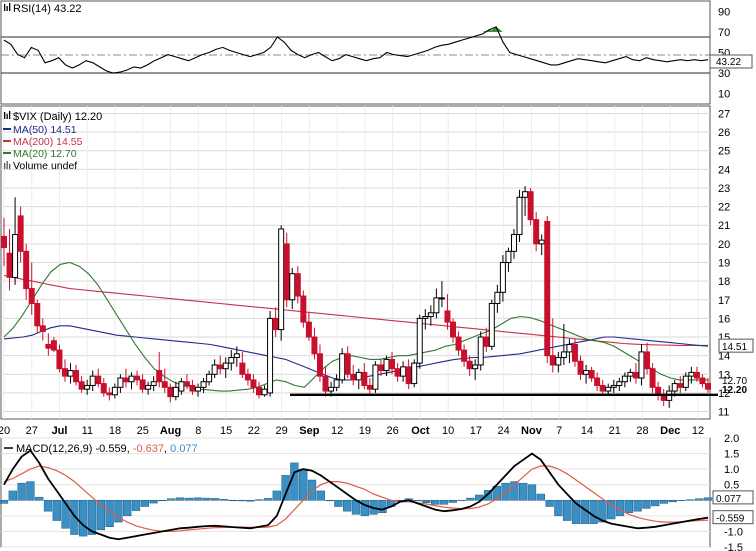  I want to click on rsi-title-icon, so click(7, 7).